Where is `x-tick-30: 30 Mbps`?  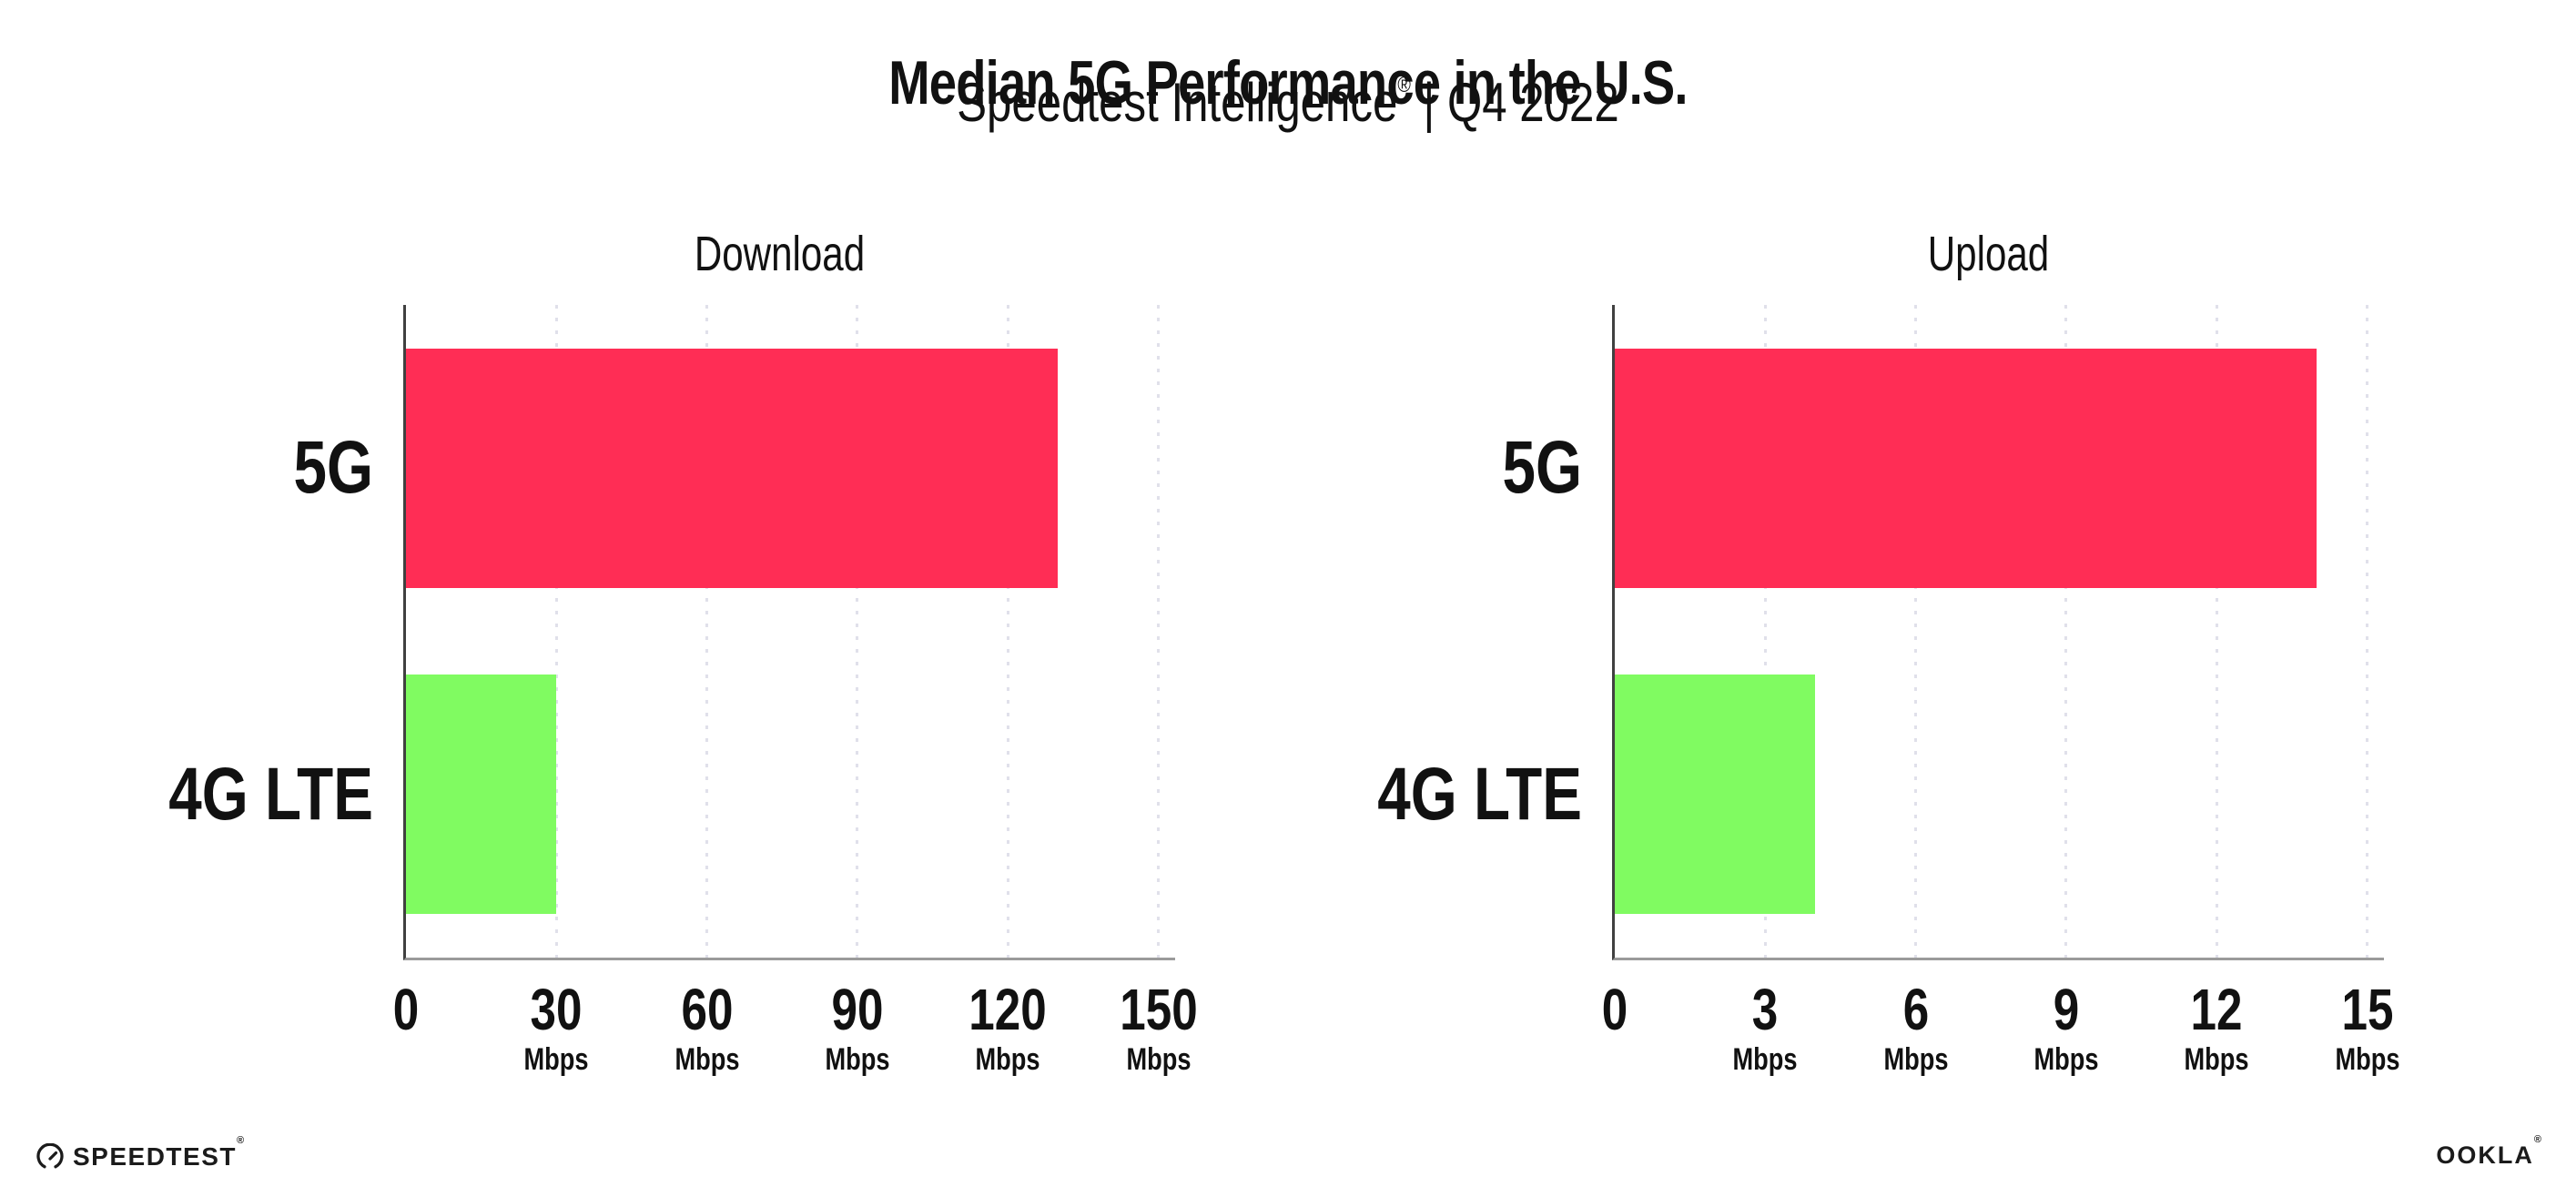 x-tick-30: 30 Mbps is located at coordinates (556, 1028).